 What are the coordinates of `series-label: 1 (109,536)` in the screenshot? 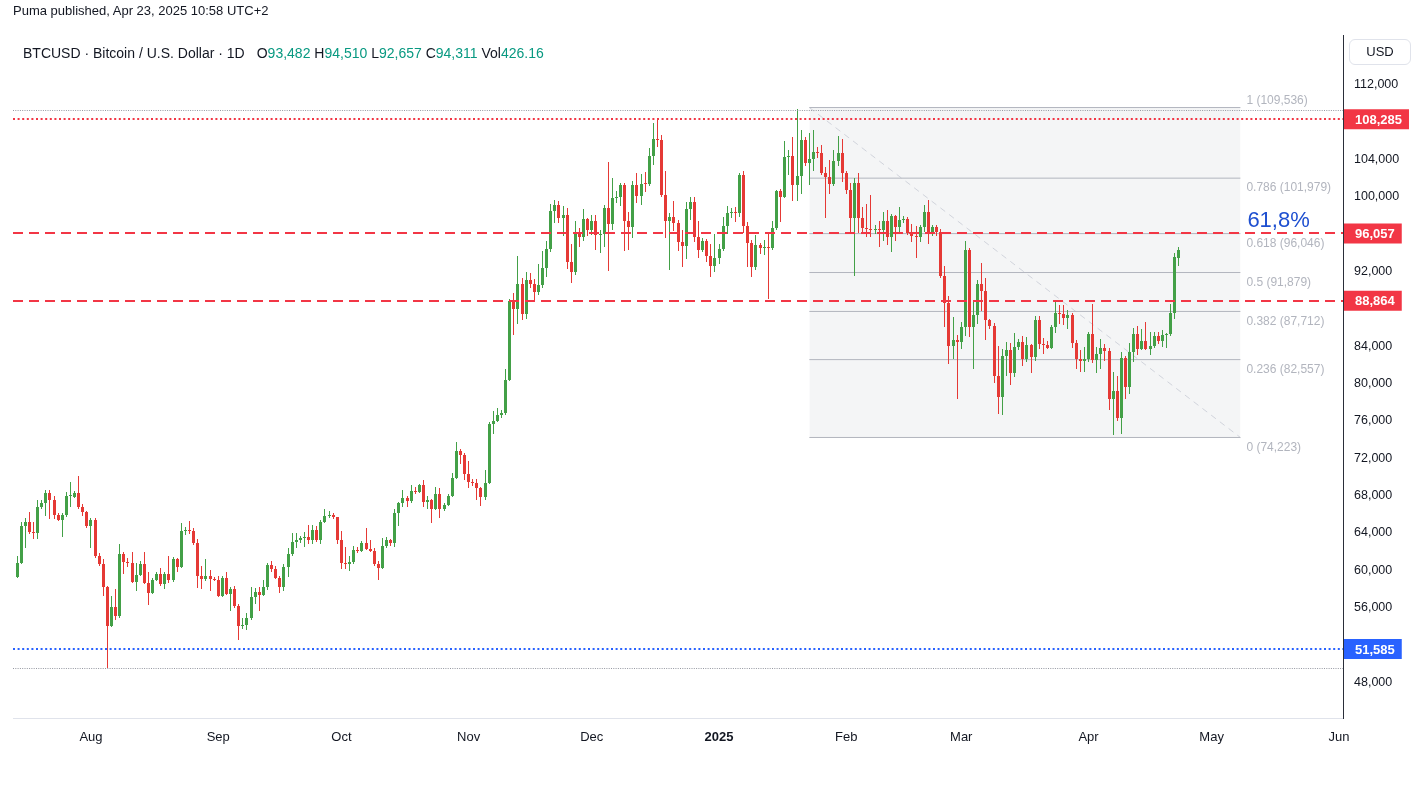 It's located at (1277, 99).